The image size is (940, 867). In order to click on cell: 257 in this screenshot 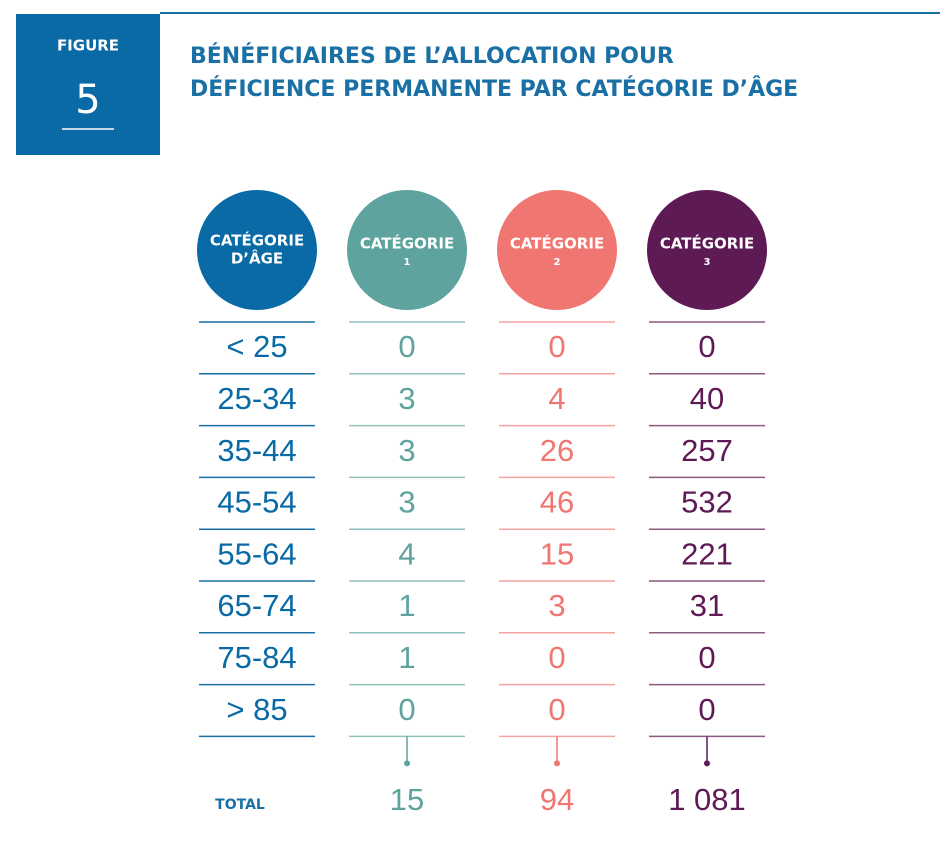, I will do `click(707, 450)`.